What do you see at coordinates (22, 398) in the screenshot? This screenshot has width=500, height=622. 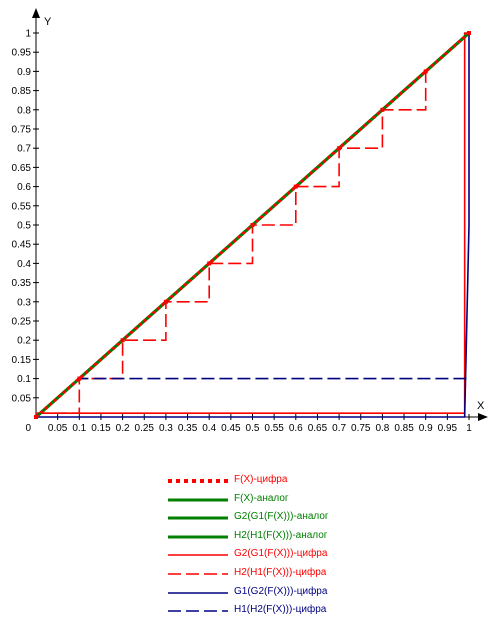 I see `y-tick-label: 0.05` at bounding box center [22, 398].